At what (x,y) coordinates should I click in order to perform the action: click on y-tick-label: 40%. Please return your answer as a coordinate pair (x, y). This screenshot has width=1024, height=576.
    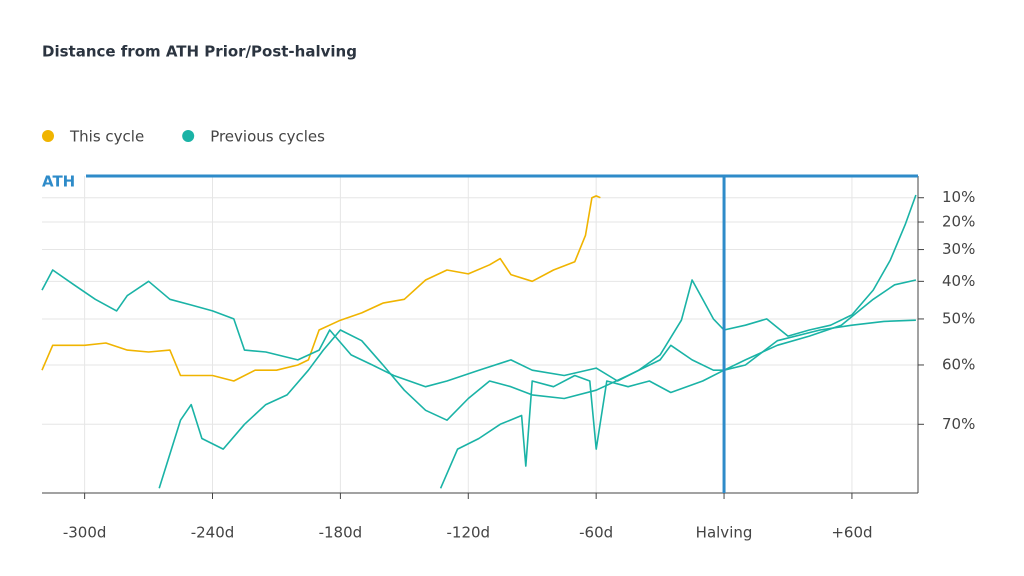
    Looking at the image, I should click on (958, 281).